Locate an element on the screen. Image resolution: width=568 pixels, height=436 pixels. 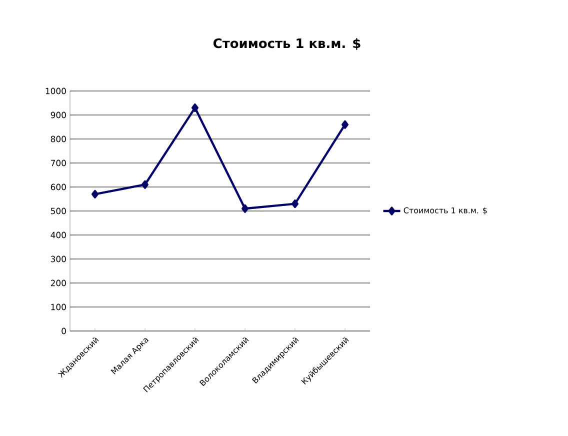
y-tick-label: 1000 is located at coordinates (56, 91).